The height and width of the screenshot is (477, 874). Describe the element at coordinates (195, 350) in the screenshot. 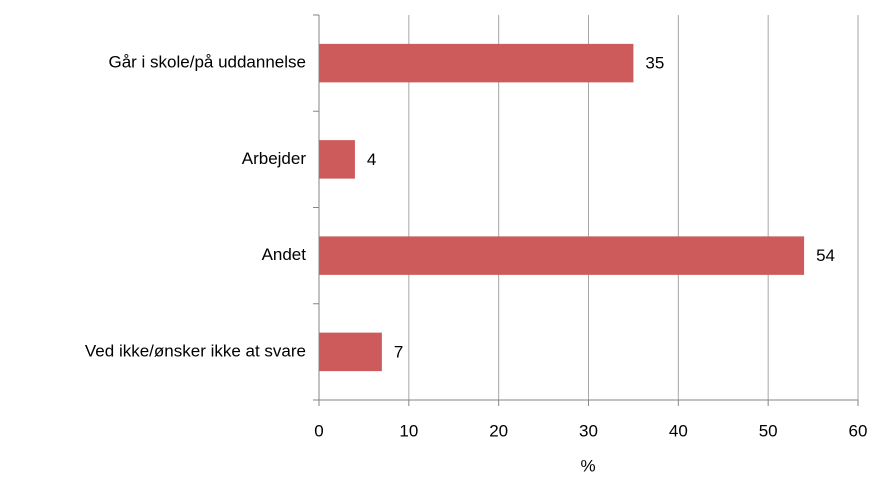

I see `y-tick-label: Ved ikke/ønsker ikke at svare` at that location.